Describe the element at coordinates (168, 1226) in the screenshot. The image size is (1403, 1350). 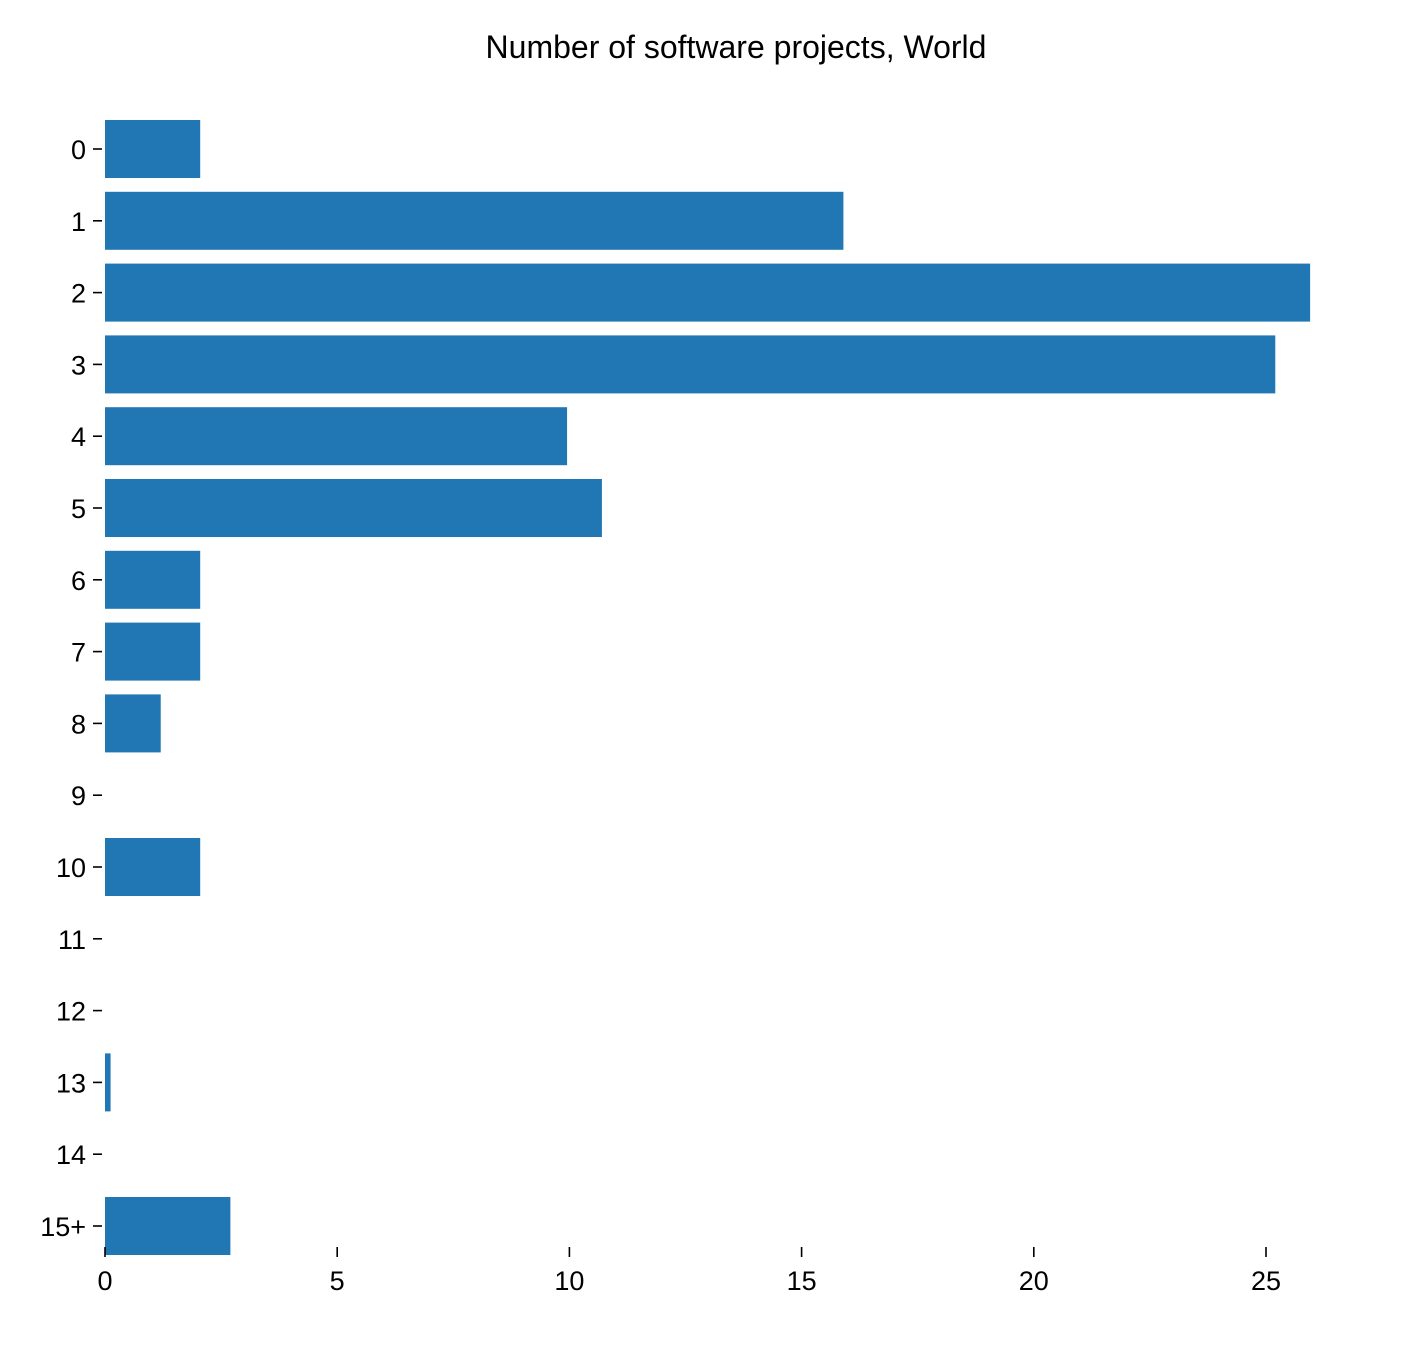
I see `bar-15+` at that location.